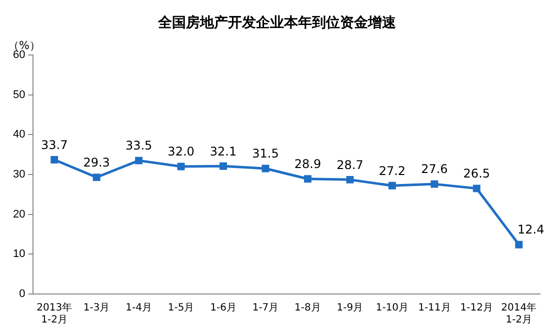  I want to click on y-tick-label: 30, so click(19, 174).